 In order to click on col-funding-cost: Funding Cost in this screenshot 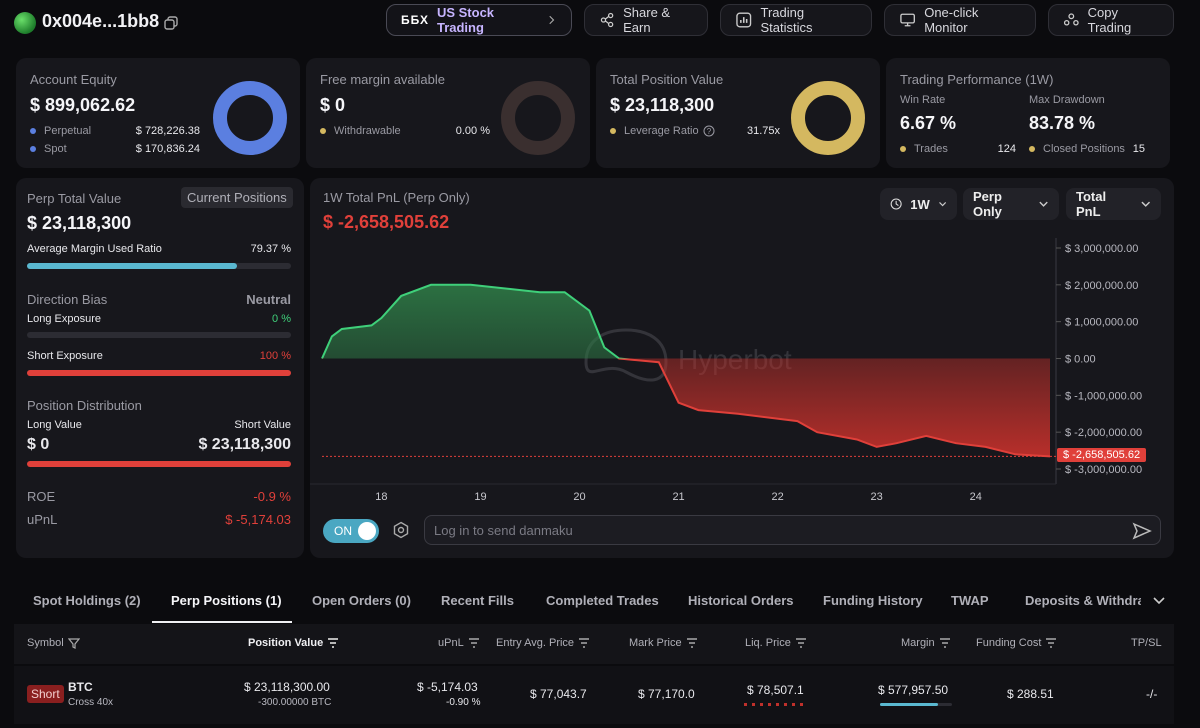, I will do `click(1016, 643)`.